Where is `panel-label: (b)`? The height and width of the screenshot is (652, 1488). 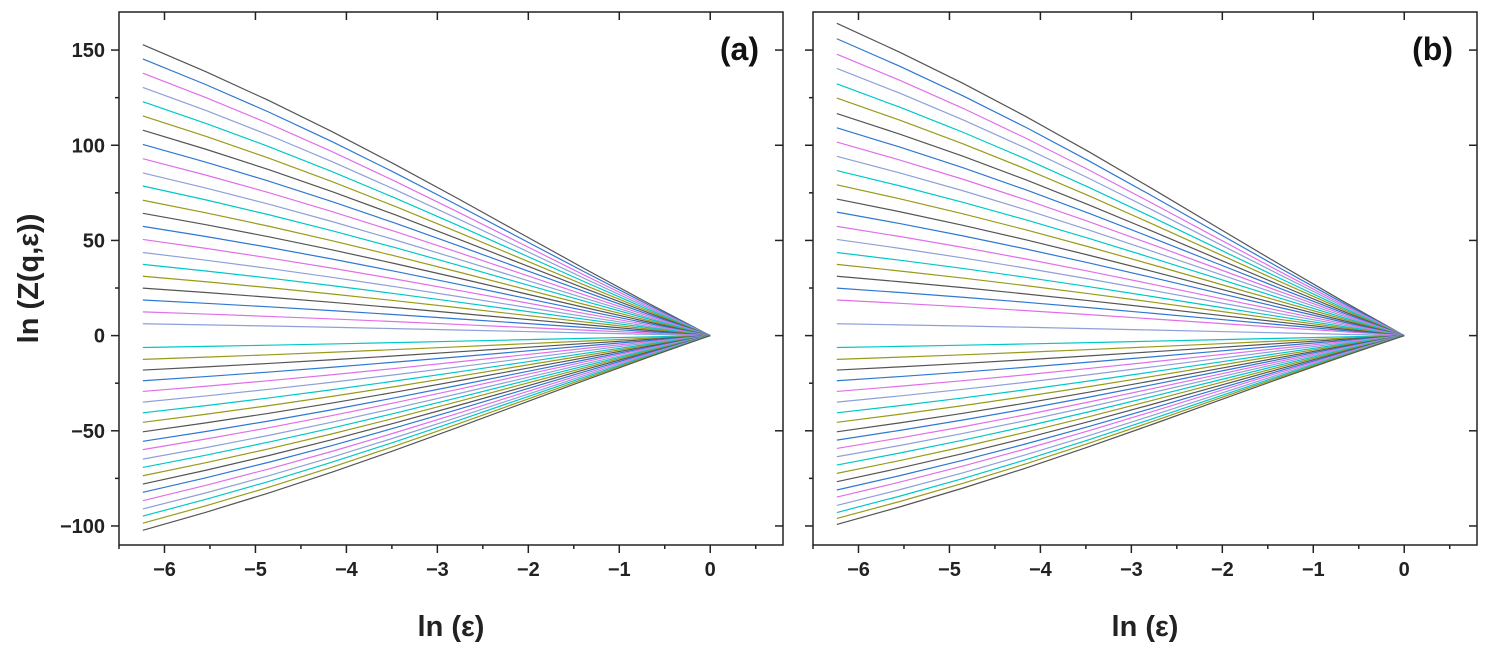 panel-label: (b) is located at coordinates (1432, 49).